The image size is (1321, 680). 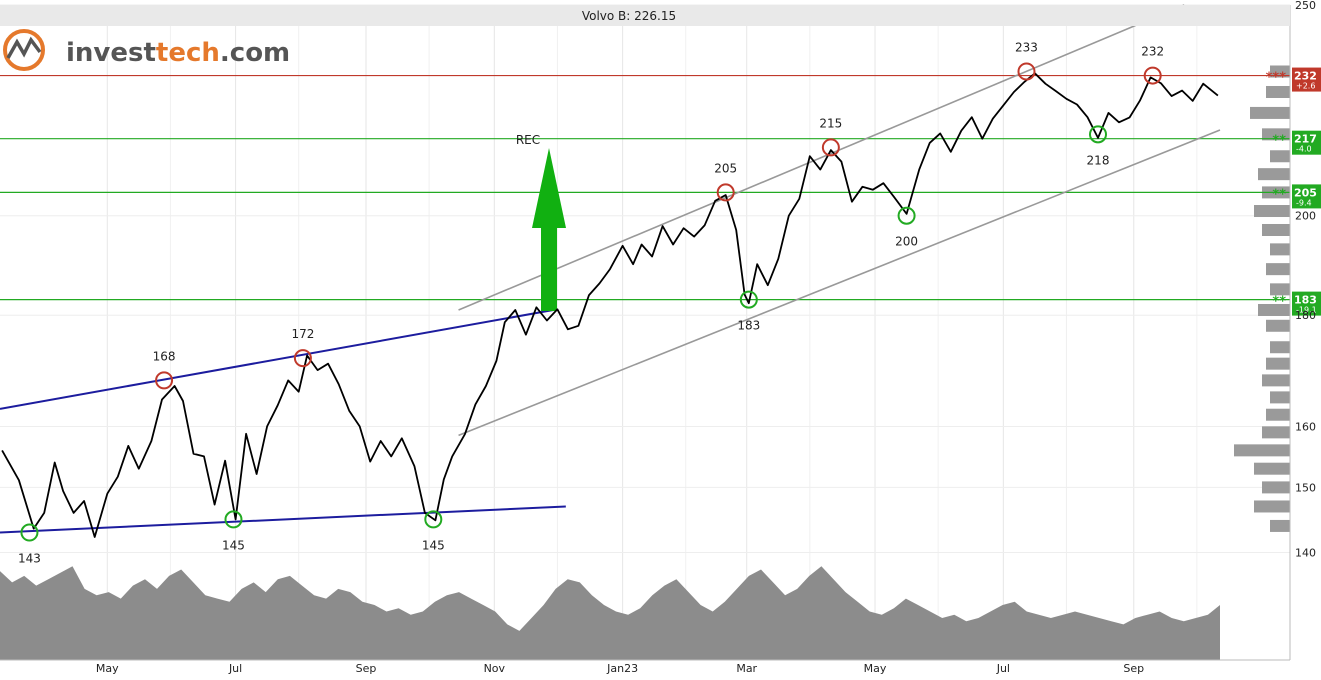 I want to click on level-pct: -4.0, so click(x=1304, y=149).